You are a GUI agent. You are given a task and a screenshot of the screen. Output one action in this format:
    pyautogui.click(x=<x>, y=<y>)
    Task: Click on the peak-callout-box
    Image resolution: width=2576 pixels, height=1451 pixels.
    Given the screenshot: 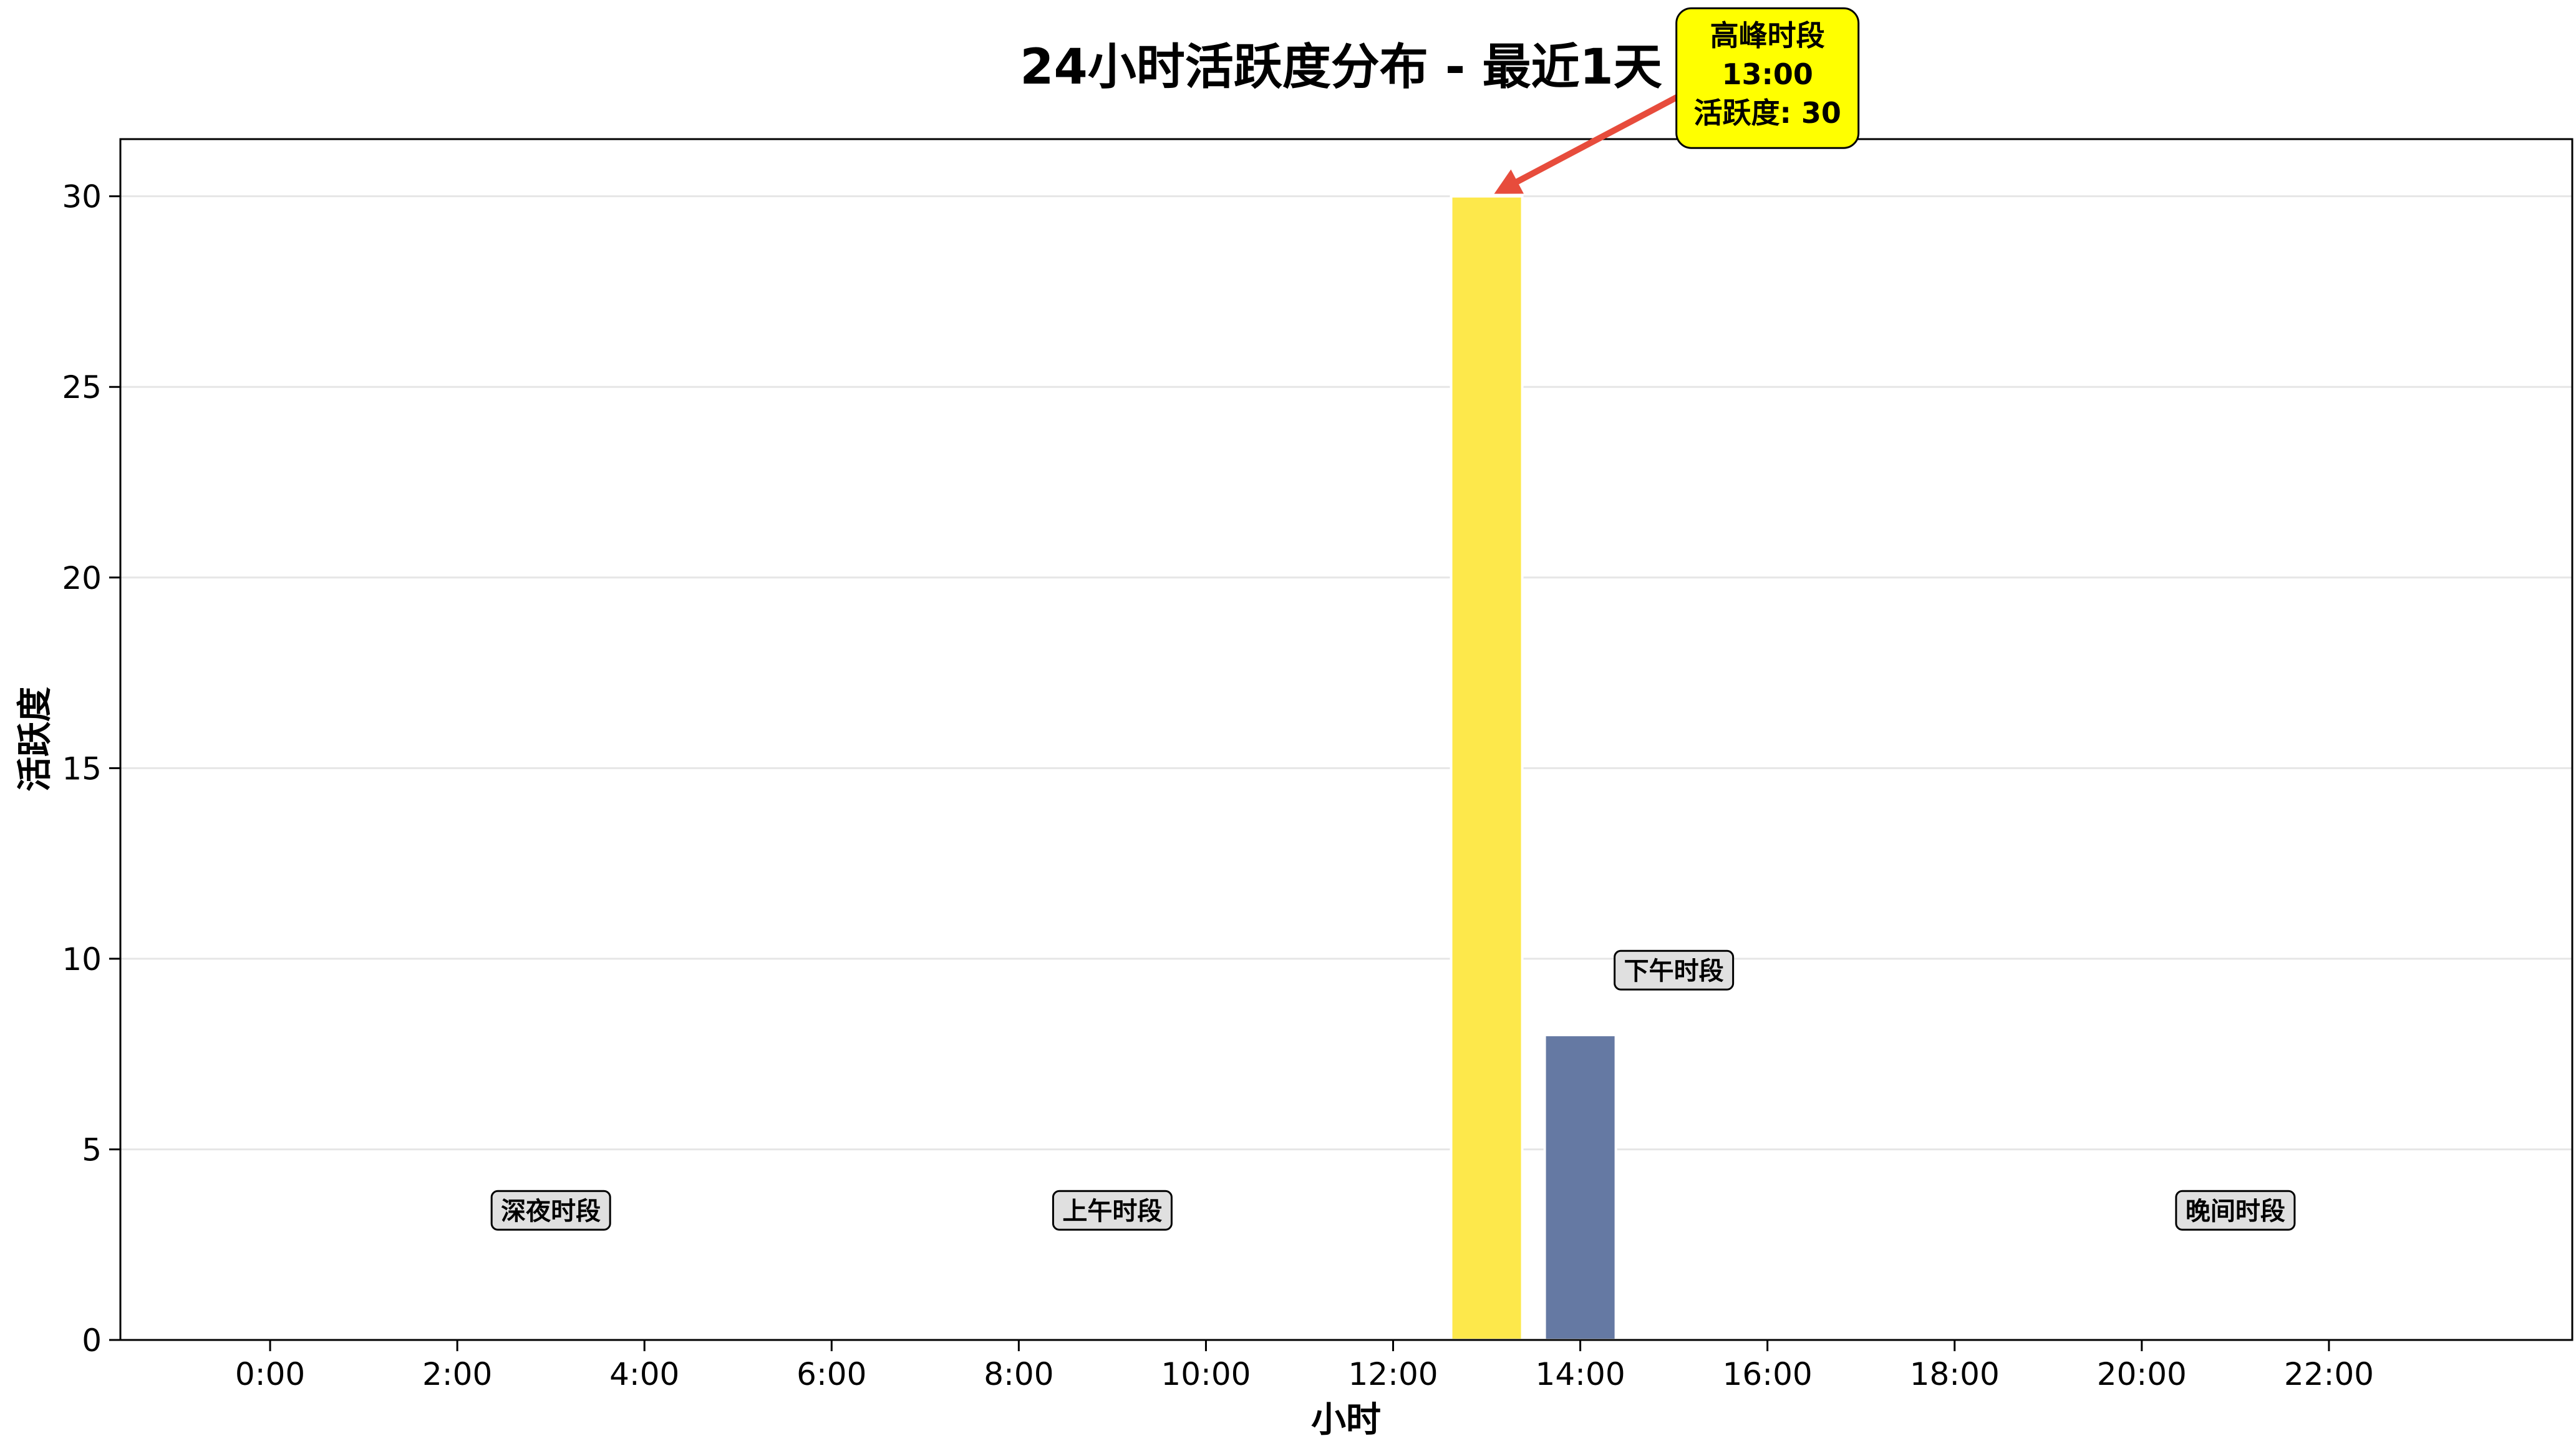 What is the action you would take?
    pyautogui.click(x=1767, y=78)
    